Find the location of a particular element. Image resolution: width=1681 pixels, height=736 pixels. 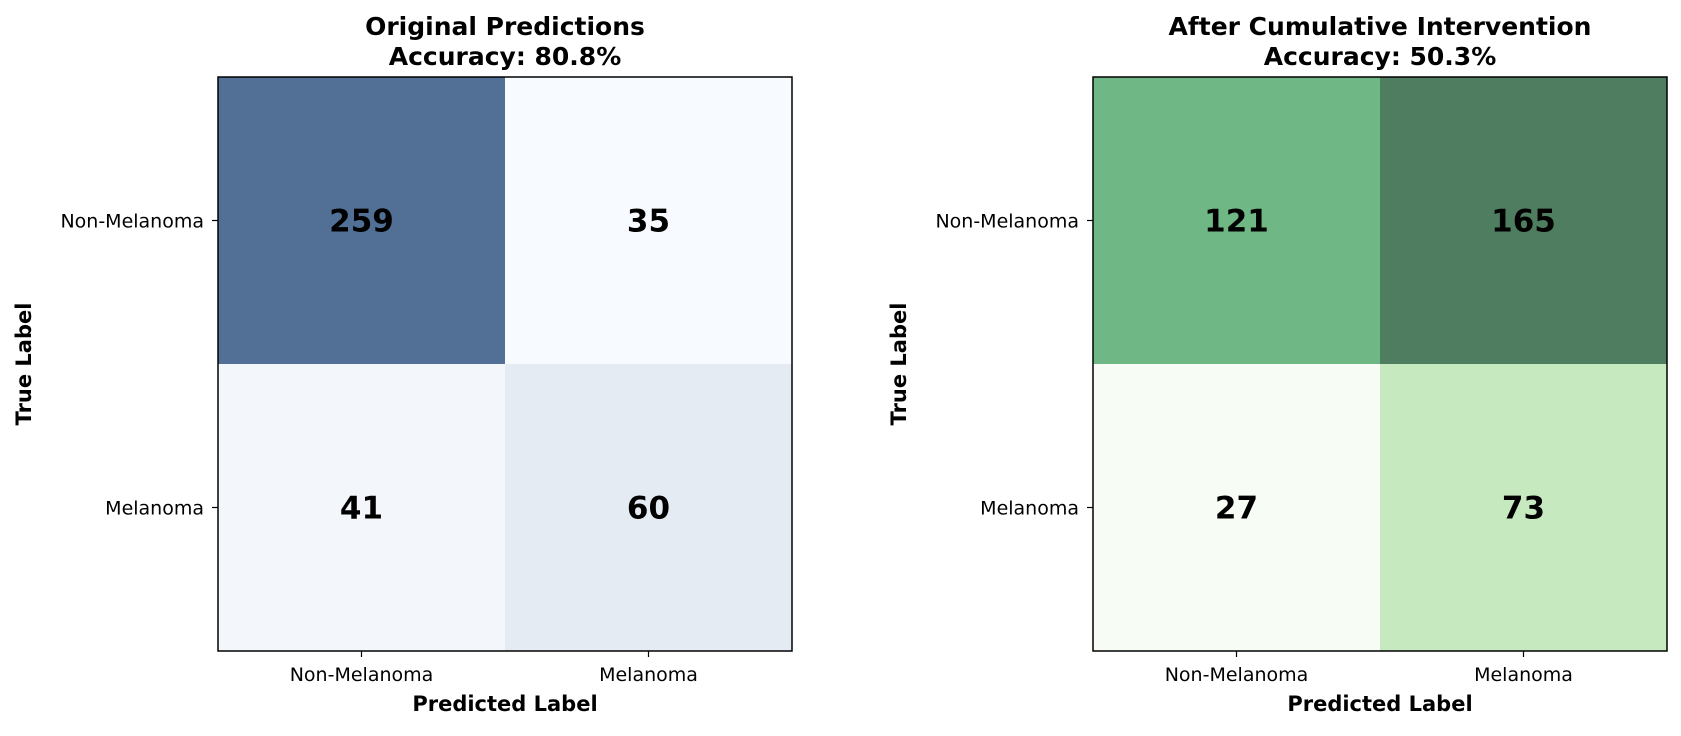

chart-title: Original Predictions is located at coordinates (505, 26).